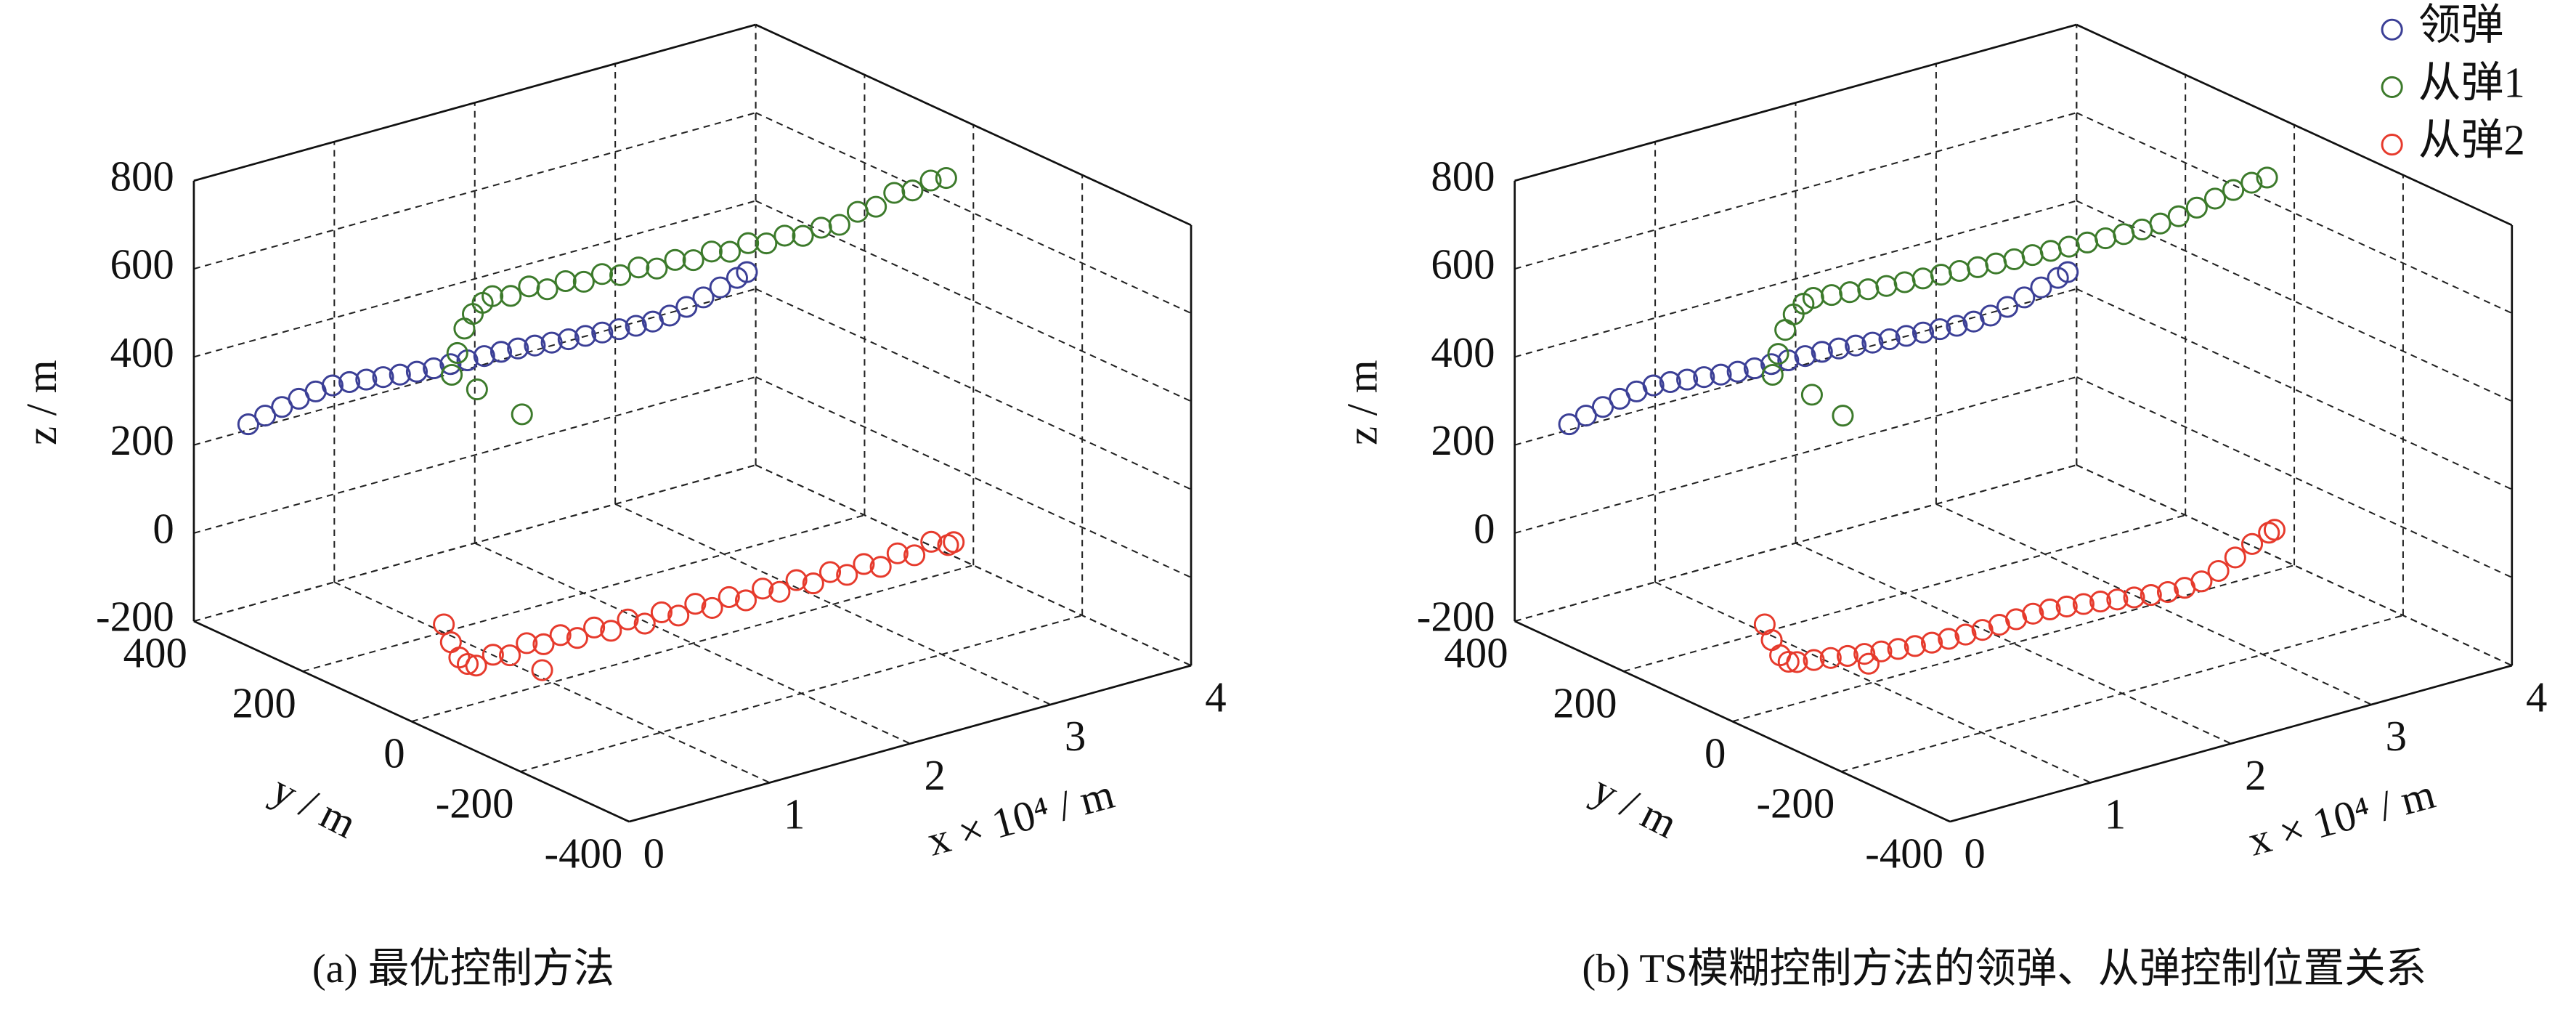 The height and width of the screenshot is (1009, 2576). What do you see at coordinates (463, 969) in the screenshot?
I see `caption: (a) 最优控制方法` at bounding box center [463, 969].